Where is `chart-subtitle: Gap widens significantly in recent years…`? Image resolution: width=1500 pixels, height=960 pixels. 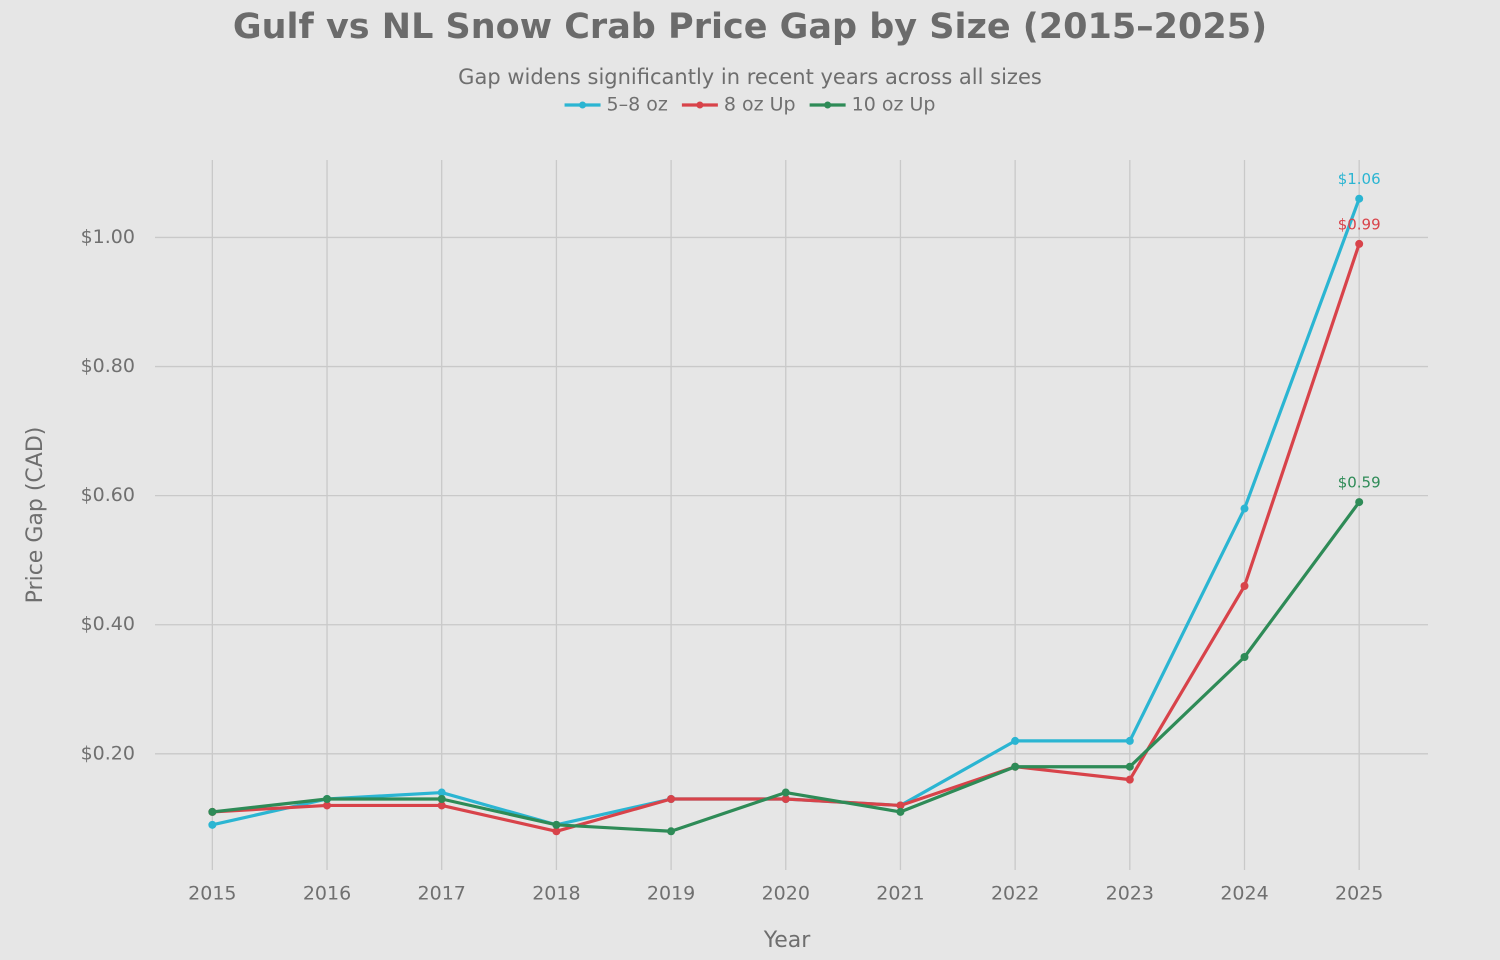 chart-subtitle: Gap widens significantly in recent years… is located at coordinates (750, 77).